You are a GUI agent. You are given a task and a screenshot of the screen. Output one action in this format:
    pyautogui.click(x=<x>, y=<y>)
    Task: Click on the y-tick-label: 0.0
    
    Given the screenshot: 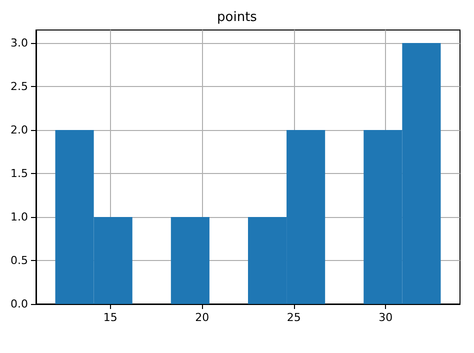 What is the action you would take?
    pyautogui.click(x=19, y=304)
    